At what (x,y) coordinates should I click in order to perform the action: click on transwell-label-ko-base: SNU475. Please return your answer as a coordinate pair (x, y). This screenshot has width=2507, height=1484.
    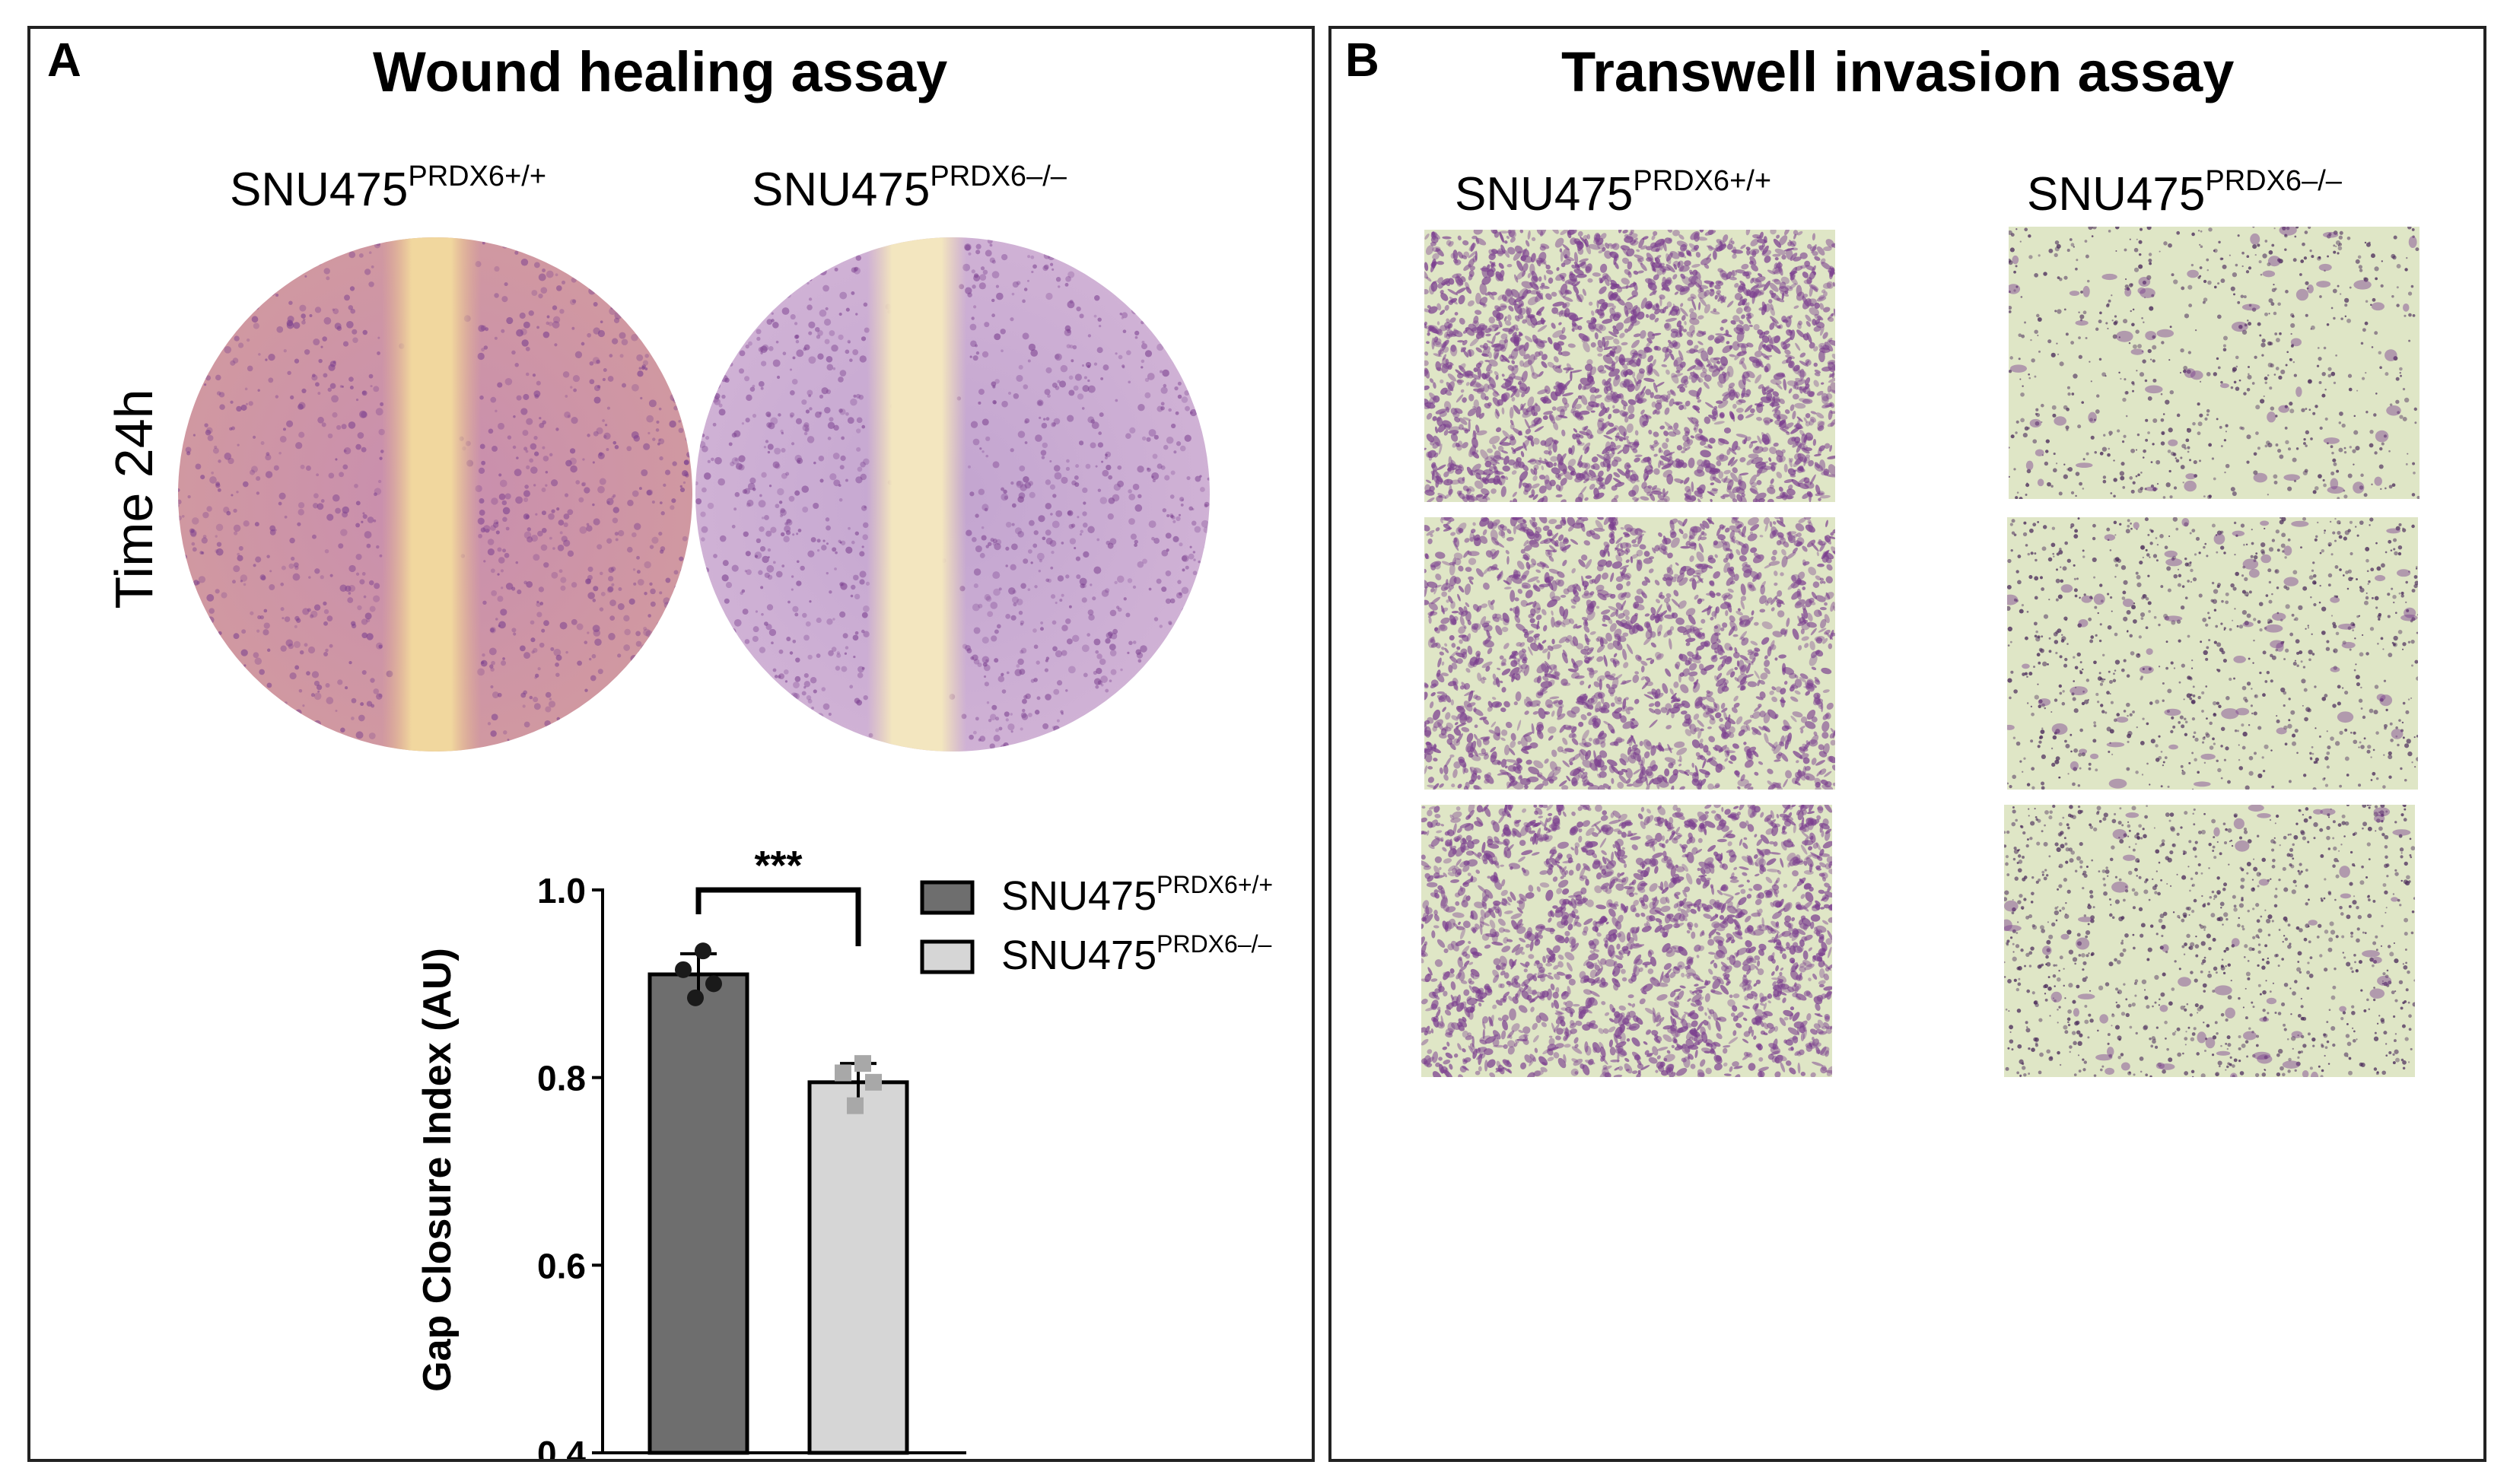
    Looking at the image, I should click on (2117, 194).